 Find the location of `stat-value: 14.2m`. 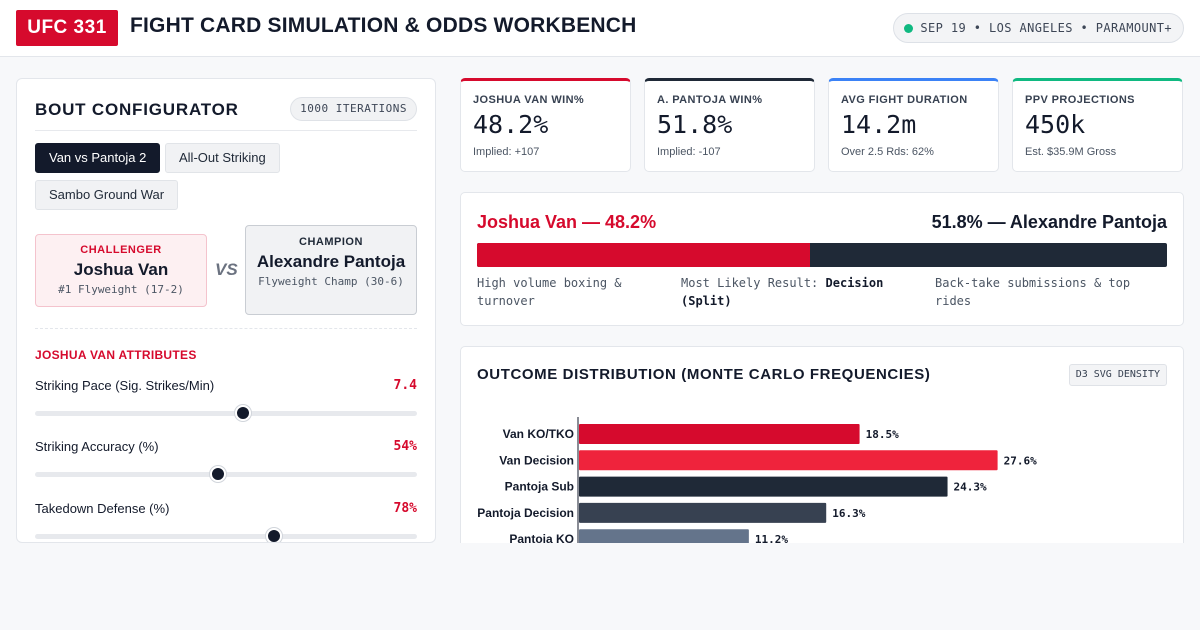

stat-value: 14.2m is located at coordinates (879, 124).